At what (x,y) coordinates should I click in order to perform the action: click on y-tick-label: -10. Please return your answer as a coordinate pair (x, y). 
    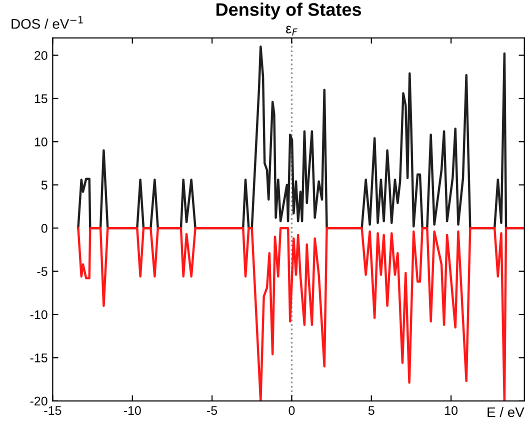
    Looking at the image, I should click on (39, 315).